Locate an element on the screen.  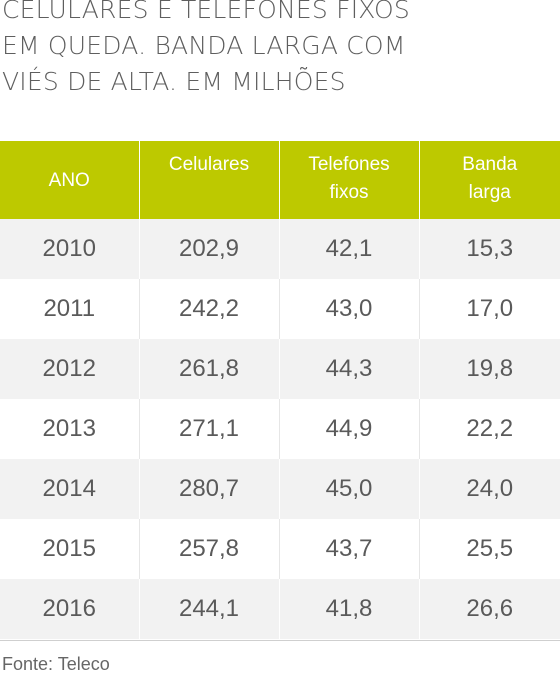
header-label: Telefones fixos is located at coordinates (349, 174).